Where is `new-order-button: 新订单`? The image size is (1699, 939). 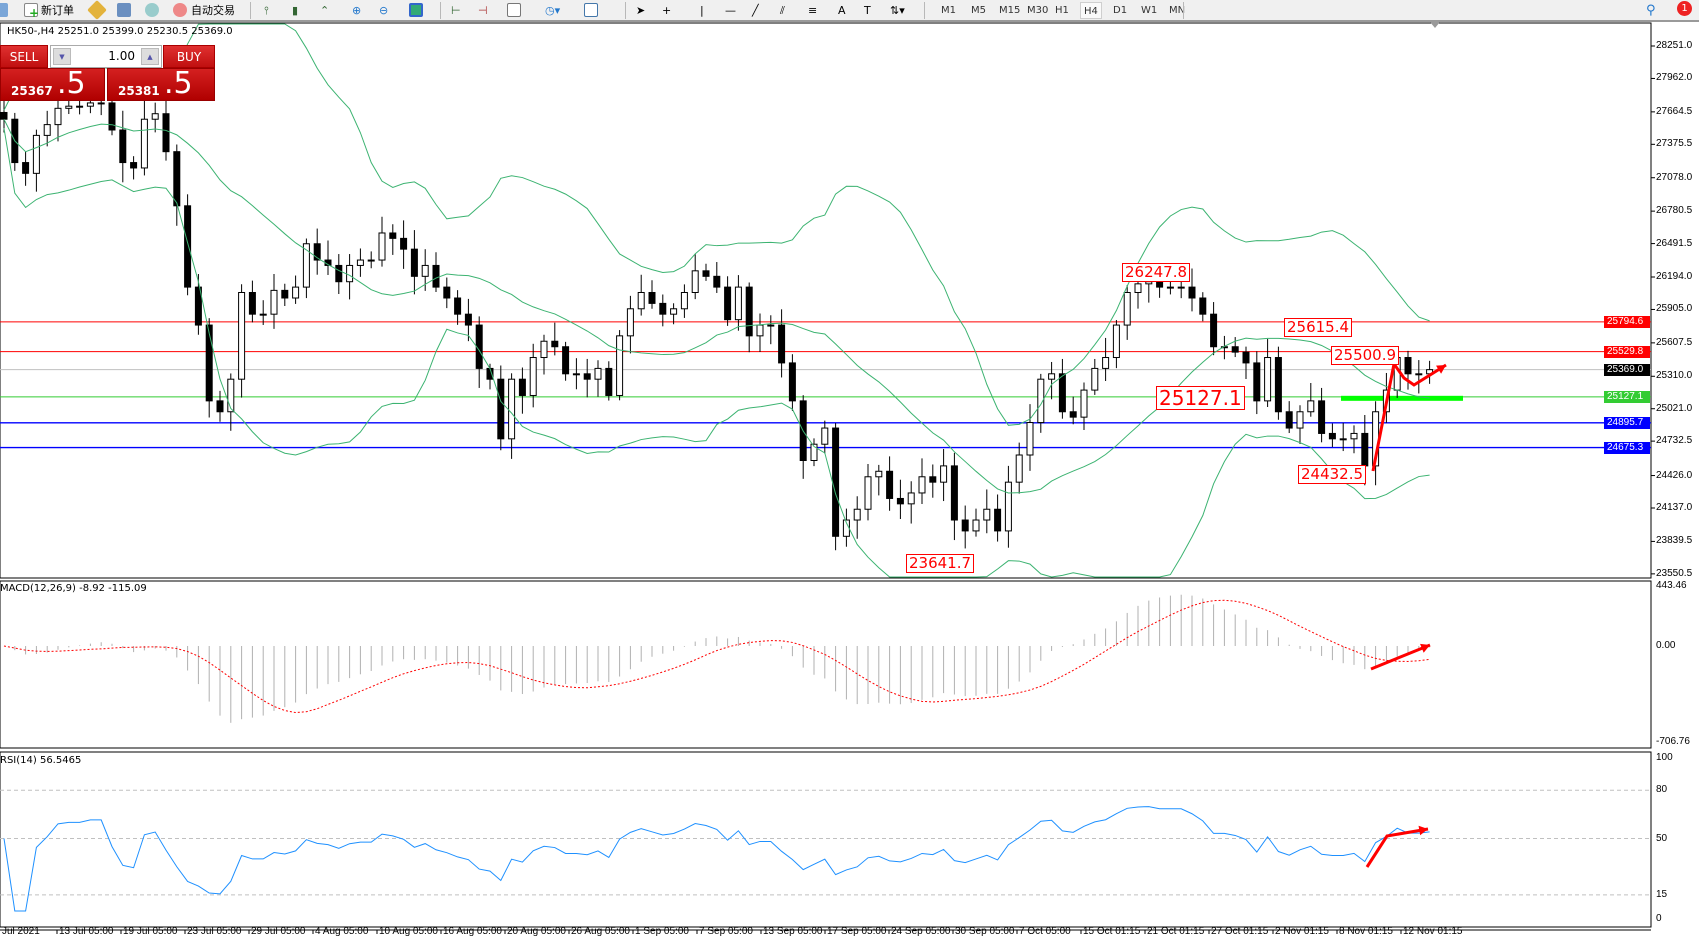
new-order-button: 新订单 is located at coordinates (57, 10).